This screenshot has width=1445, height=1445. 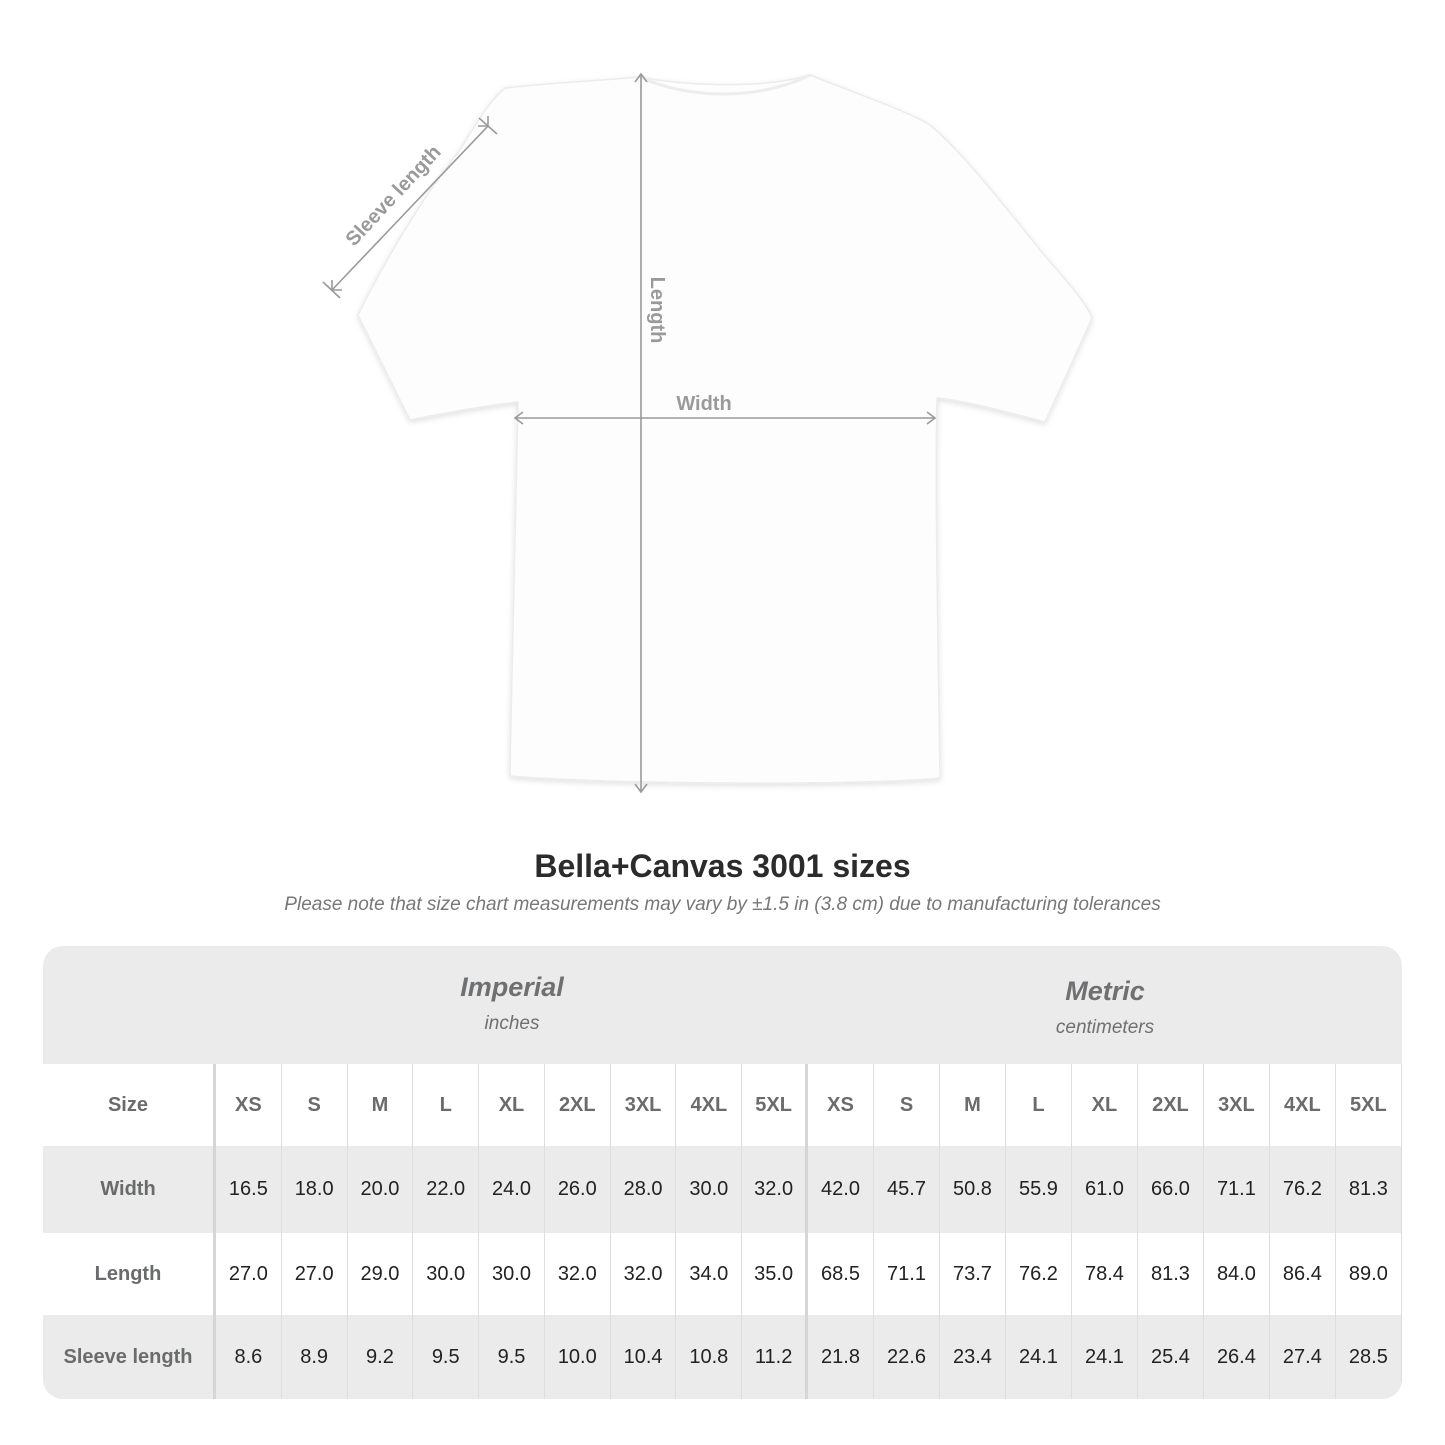 I want to click on metric-unit: centimeters, so click(x=1105, y=1027).